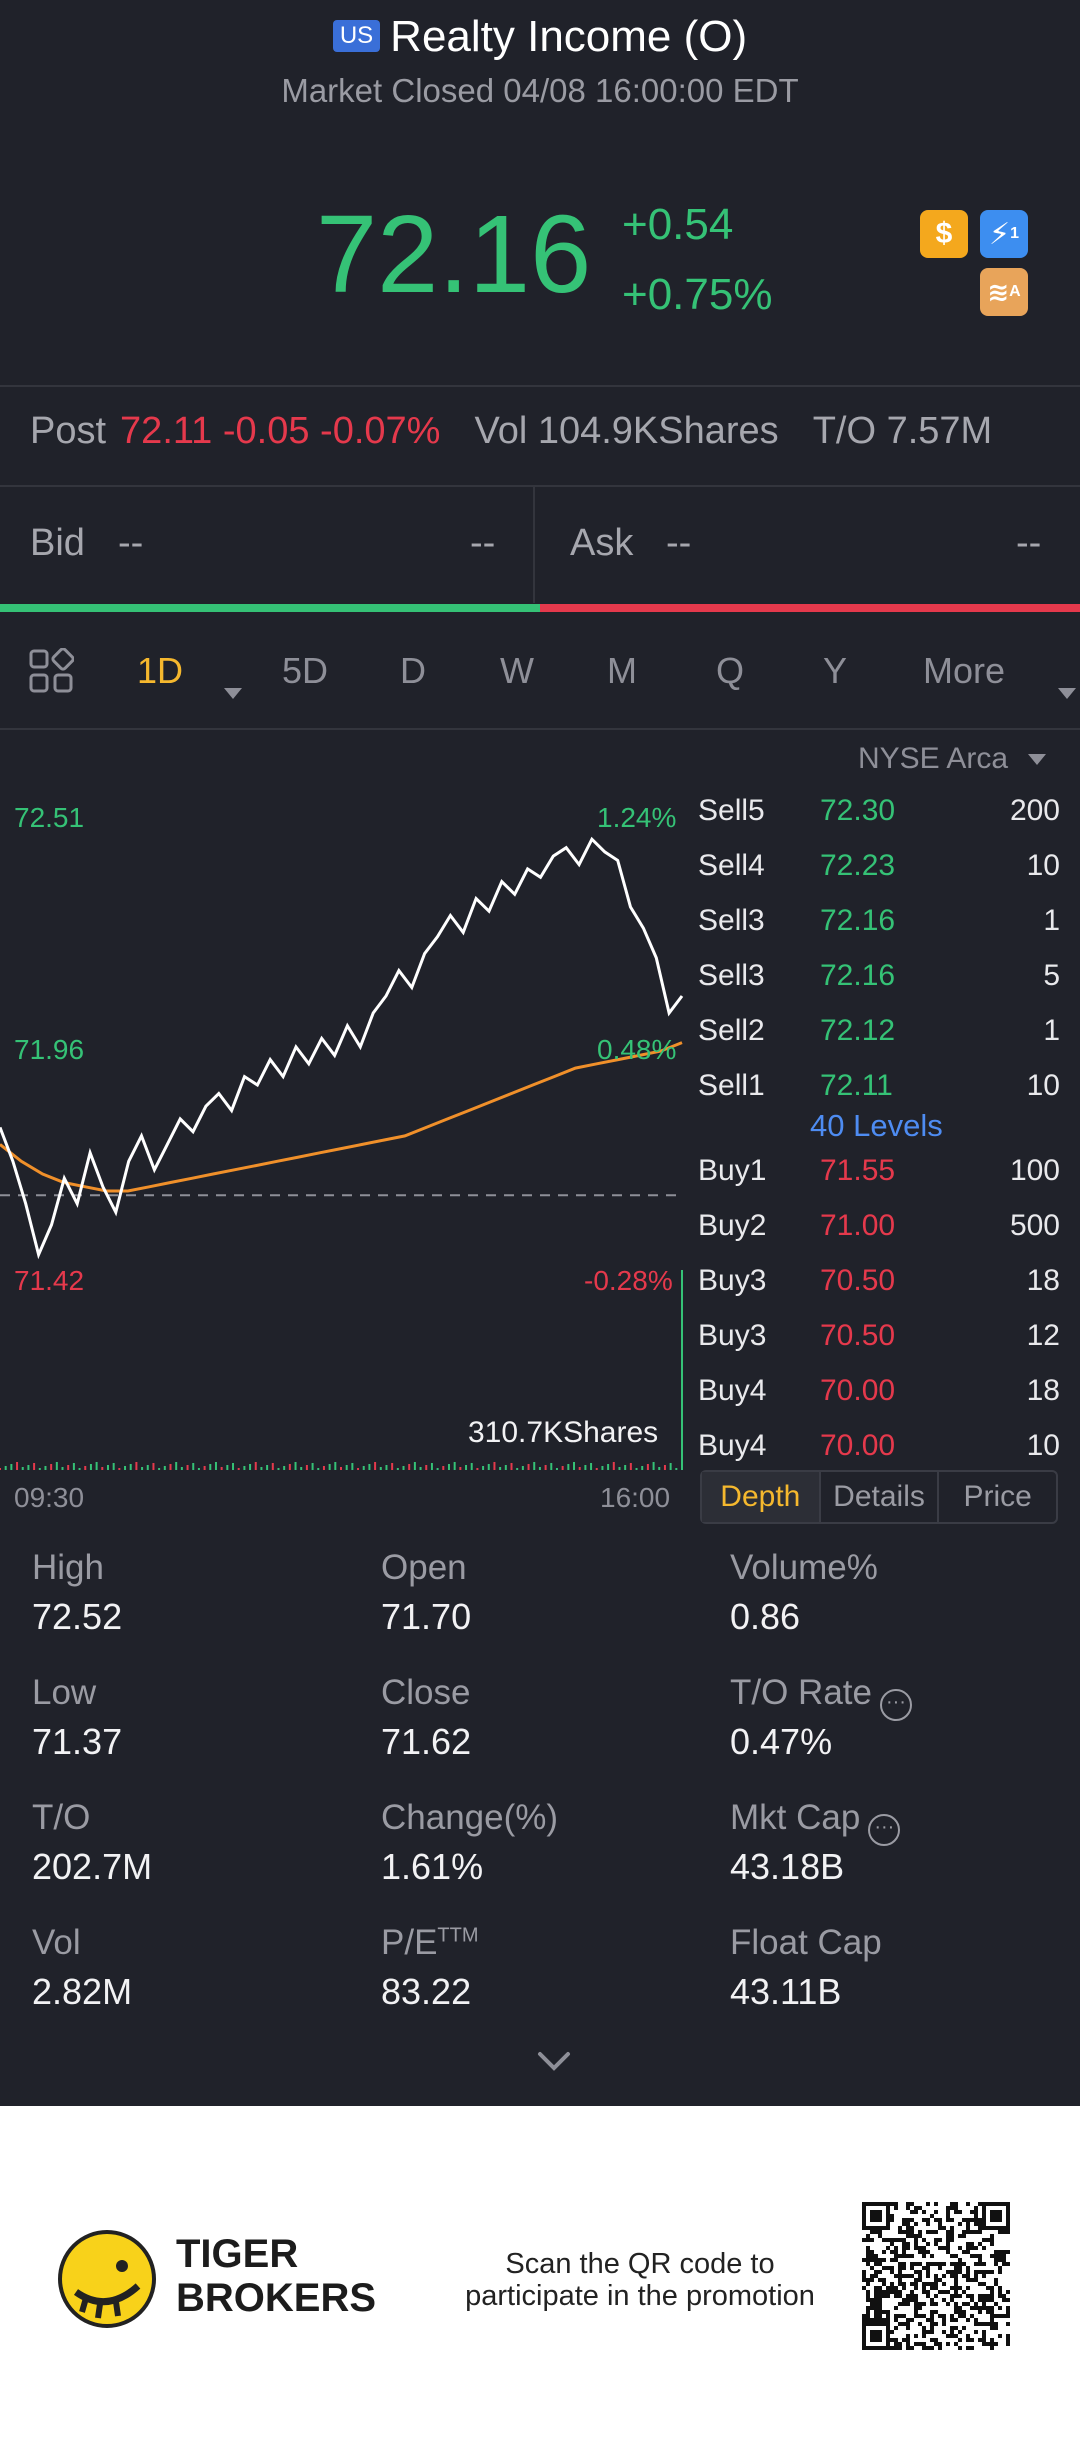  I want to click on pct-low-label: -0.28%, so click(628, 1280).